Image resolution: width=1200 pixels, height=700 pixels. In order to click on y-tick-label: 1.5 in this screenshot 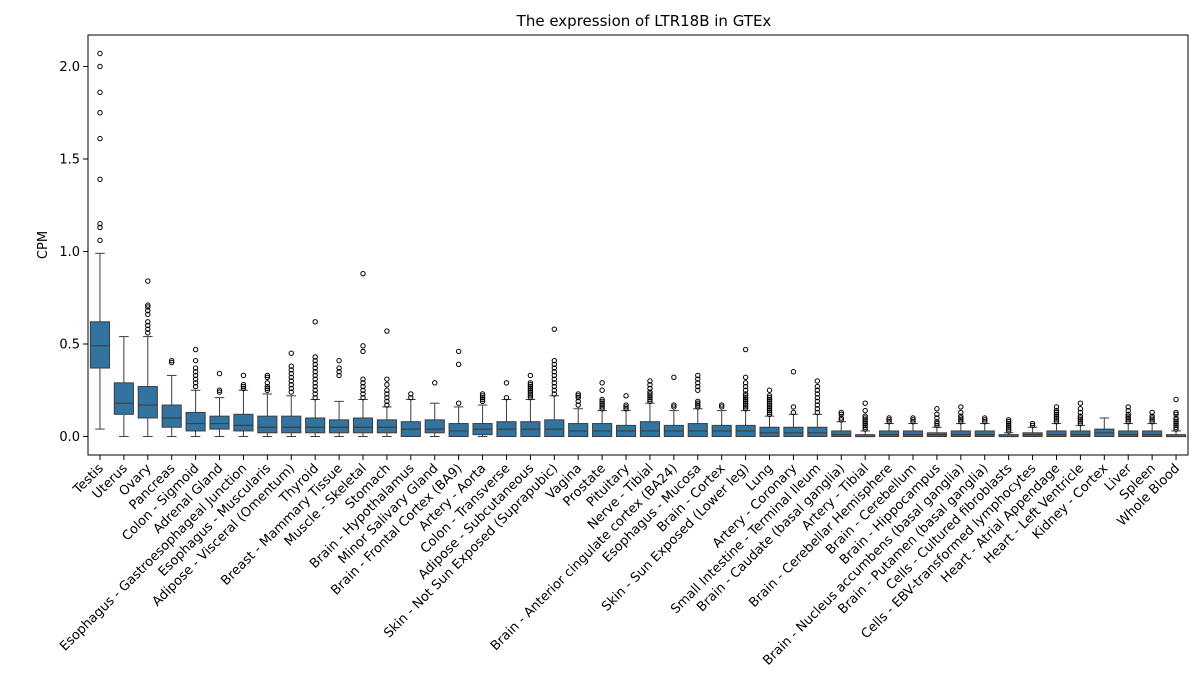, I will do `click(69, 159)`.